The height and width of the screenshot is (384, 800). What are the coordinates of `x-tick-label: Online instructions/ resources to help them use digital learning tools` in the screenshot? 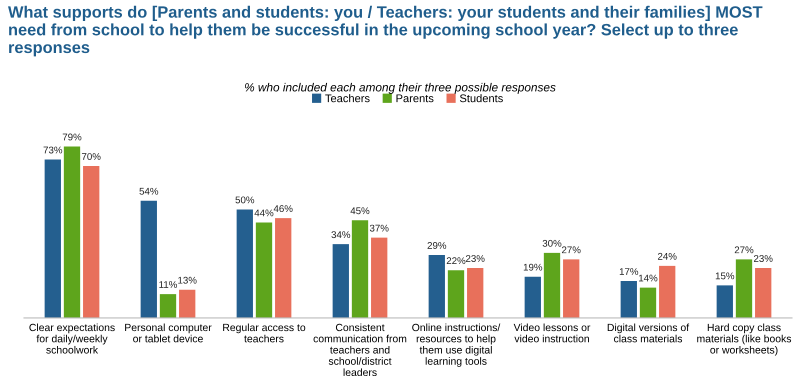 It's located at (456, 345).